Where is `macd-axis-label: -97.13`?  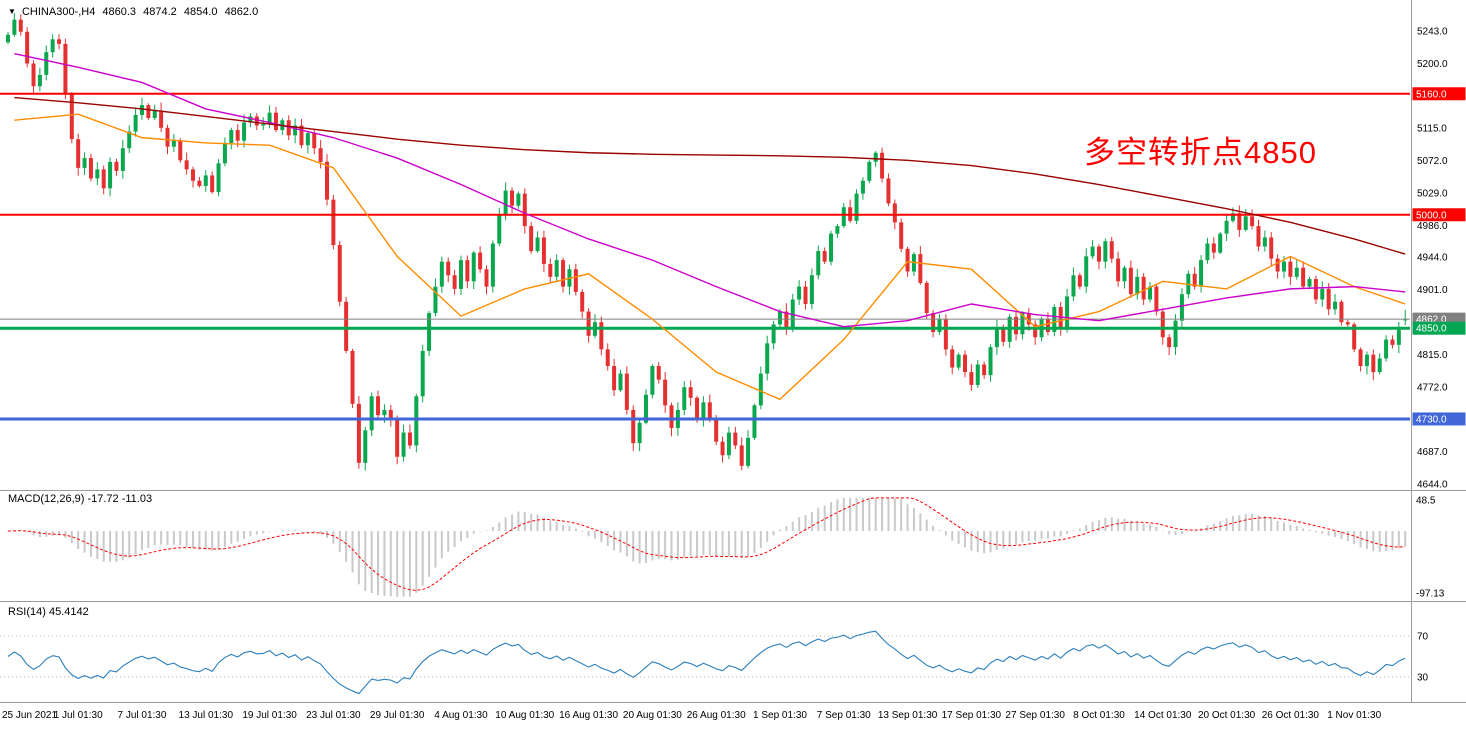 macd-axis-label: -97.13 is located at coordinates (1430, 593).